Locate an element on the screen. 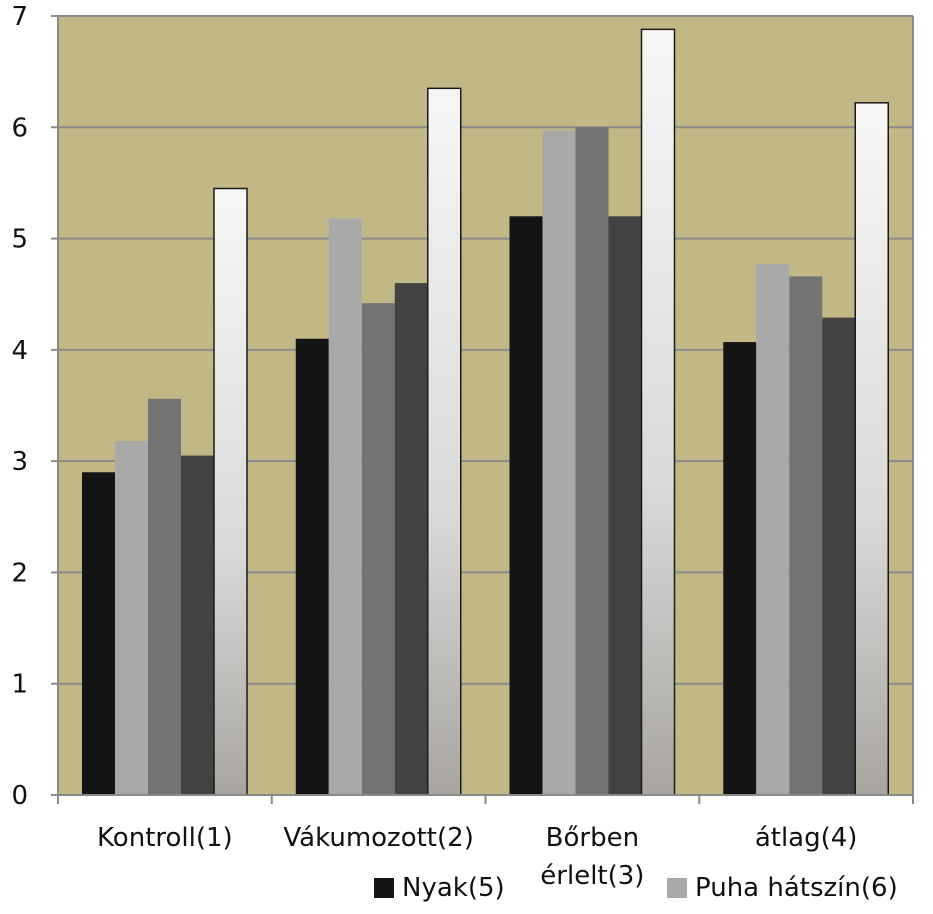  y-tick-labels: 0 1 2 3 4 5 6 7 is located at coordinates (19, 406).